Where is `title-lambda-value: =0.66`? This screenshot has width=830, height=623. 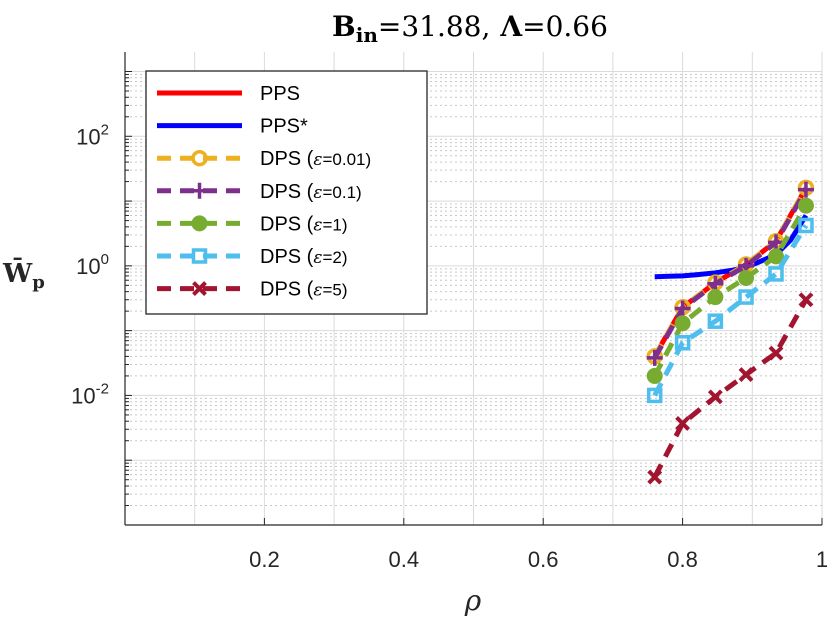 title-lambda-value: =0.66 is located at coordinates (565, 26).